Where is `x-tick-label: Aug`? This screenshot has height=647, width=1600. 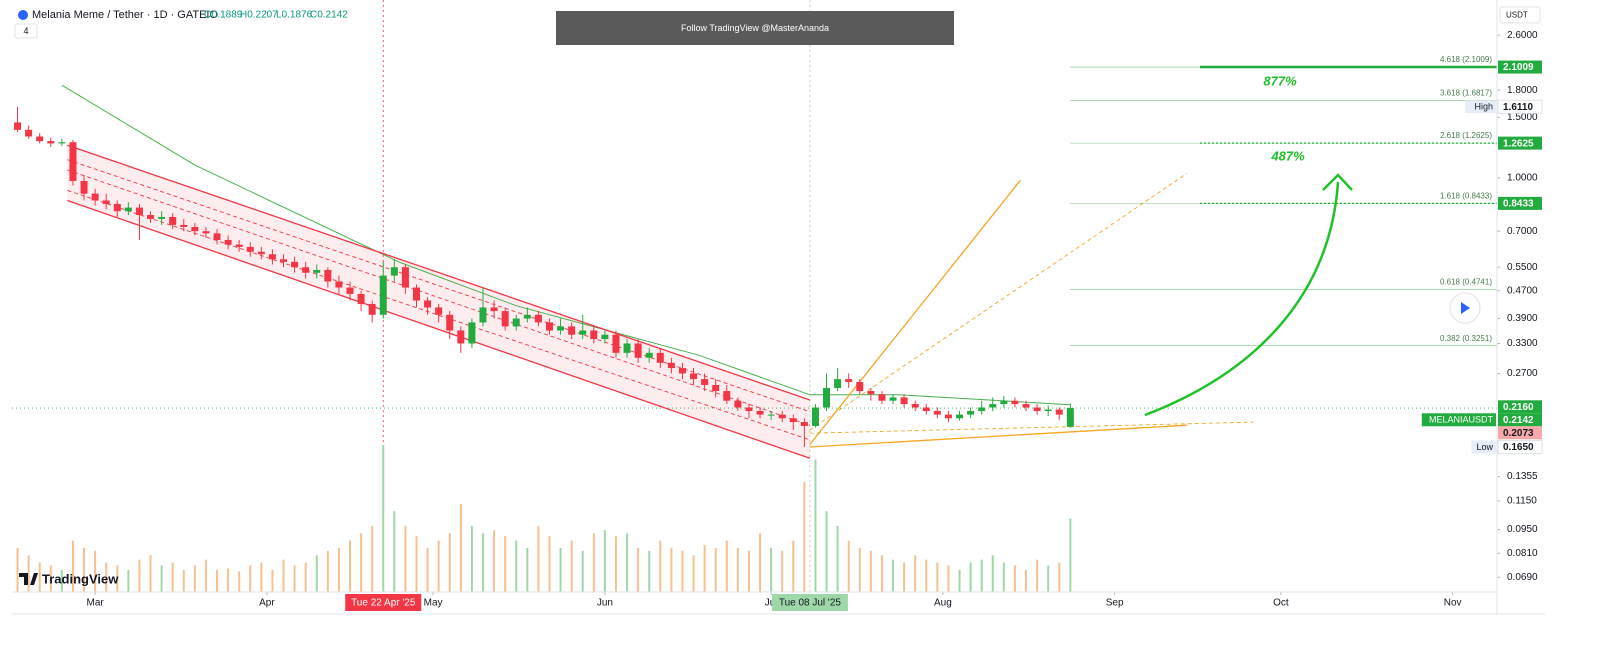 x-tick-label: Aug is located at coordinates (943, 603).